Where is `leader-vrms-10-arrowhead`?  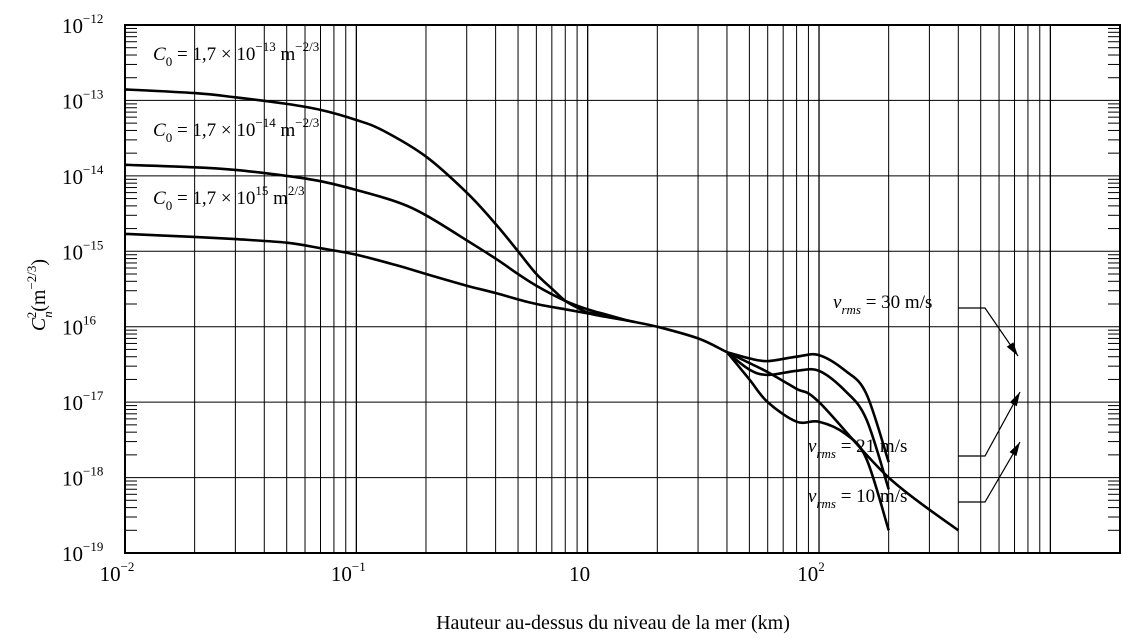
leader-vrms-10-arrowhead is located at coordinates (1014, 449).